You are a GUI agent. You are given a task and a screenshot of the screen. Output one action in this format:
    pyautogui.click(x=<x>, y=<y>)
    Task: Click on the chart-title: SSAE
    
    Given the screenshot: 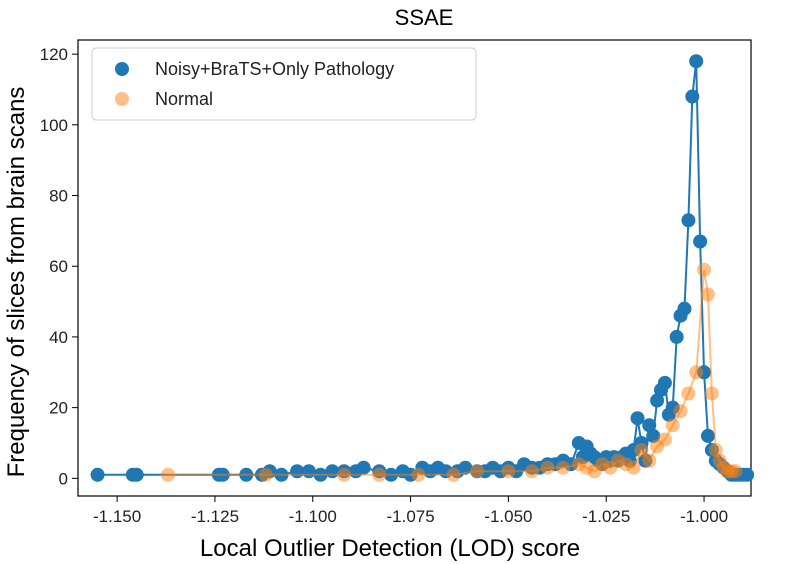 What is the action you would take?
    pyautogui.click(x=424, y=17)
    